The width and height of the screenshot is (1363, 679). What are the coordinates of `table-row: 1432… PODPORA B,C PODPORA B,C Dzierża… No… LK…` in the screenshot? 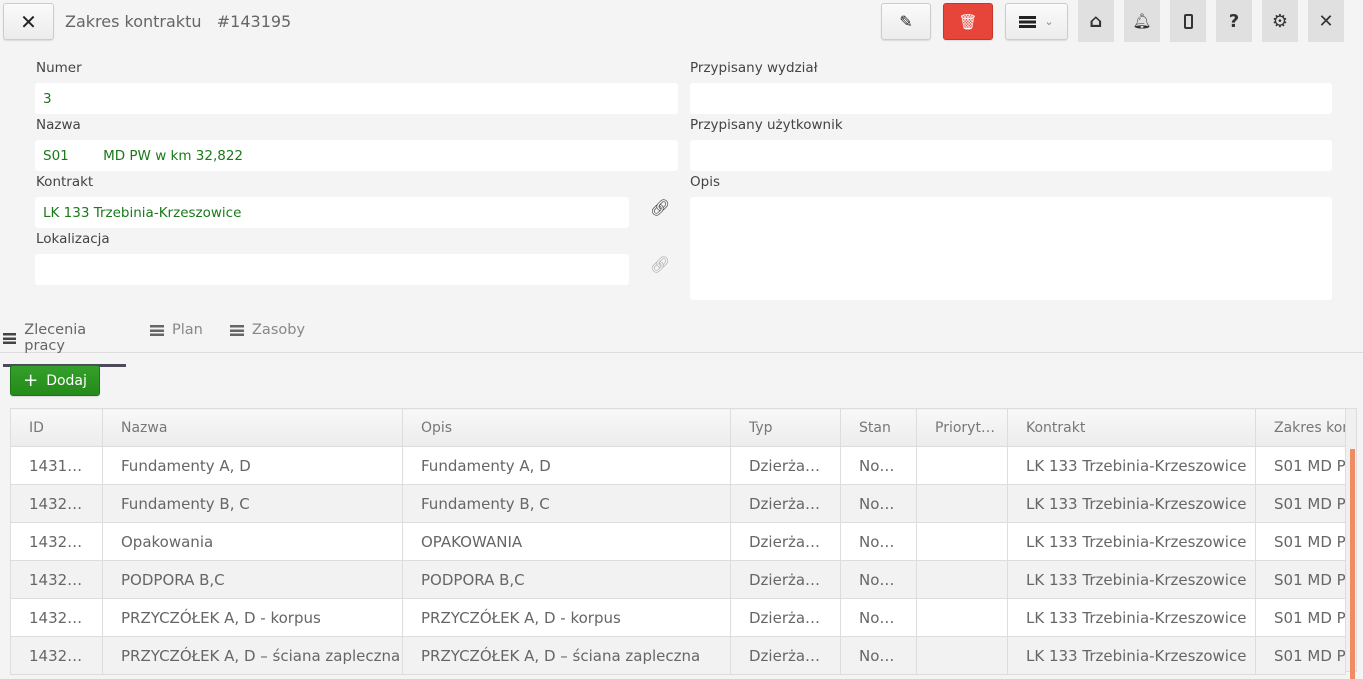 It's located at (678, 579).